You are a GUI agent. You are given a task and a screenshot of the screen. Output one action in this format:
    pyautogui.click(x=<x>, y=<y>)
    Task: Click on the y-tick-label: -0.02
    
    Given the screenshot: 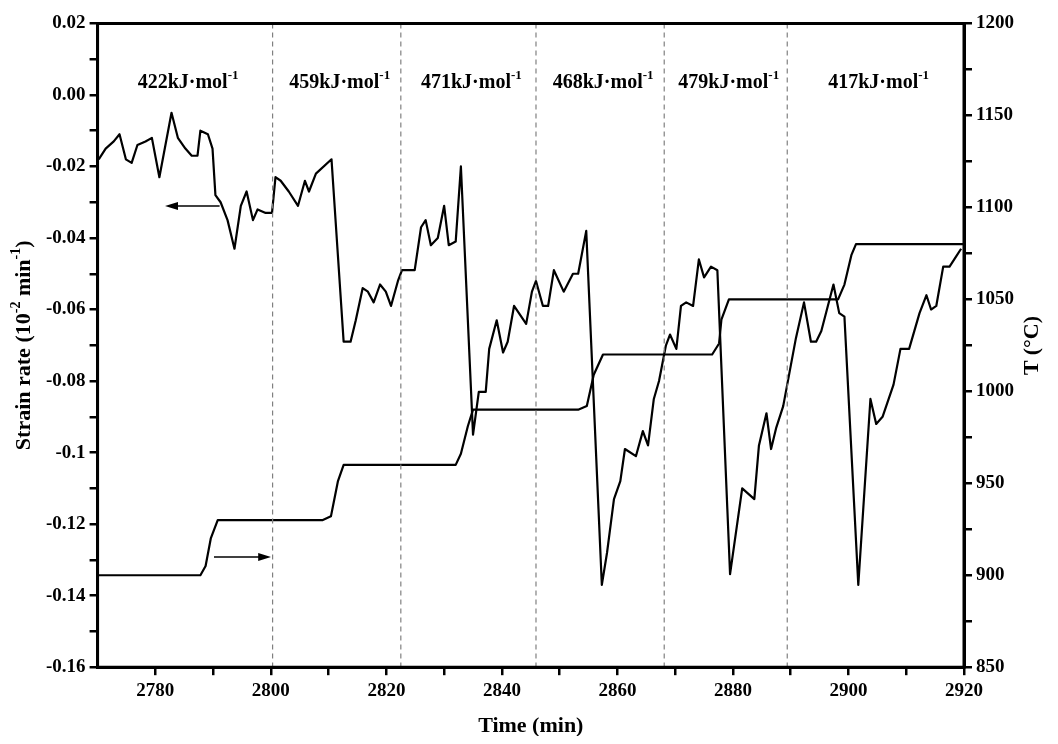 What is the action you would take?
    pyautogui.click(x=66, y=165)
    